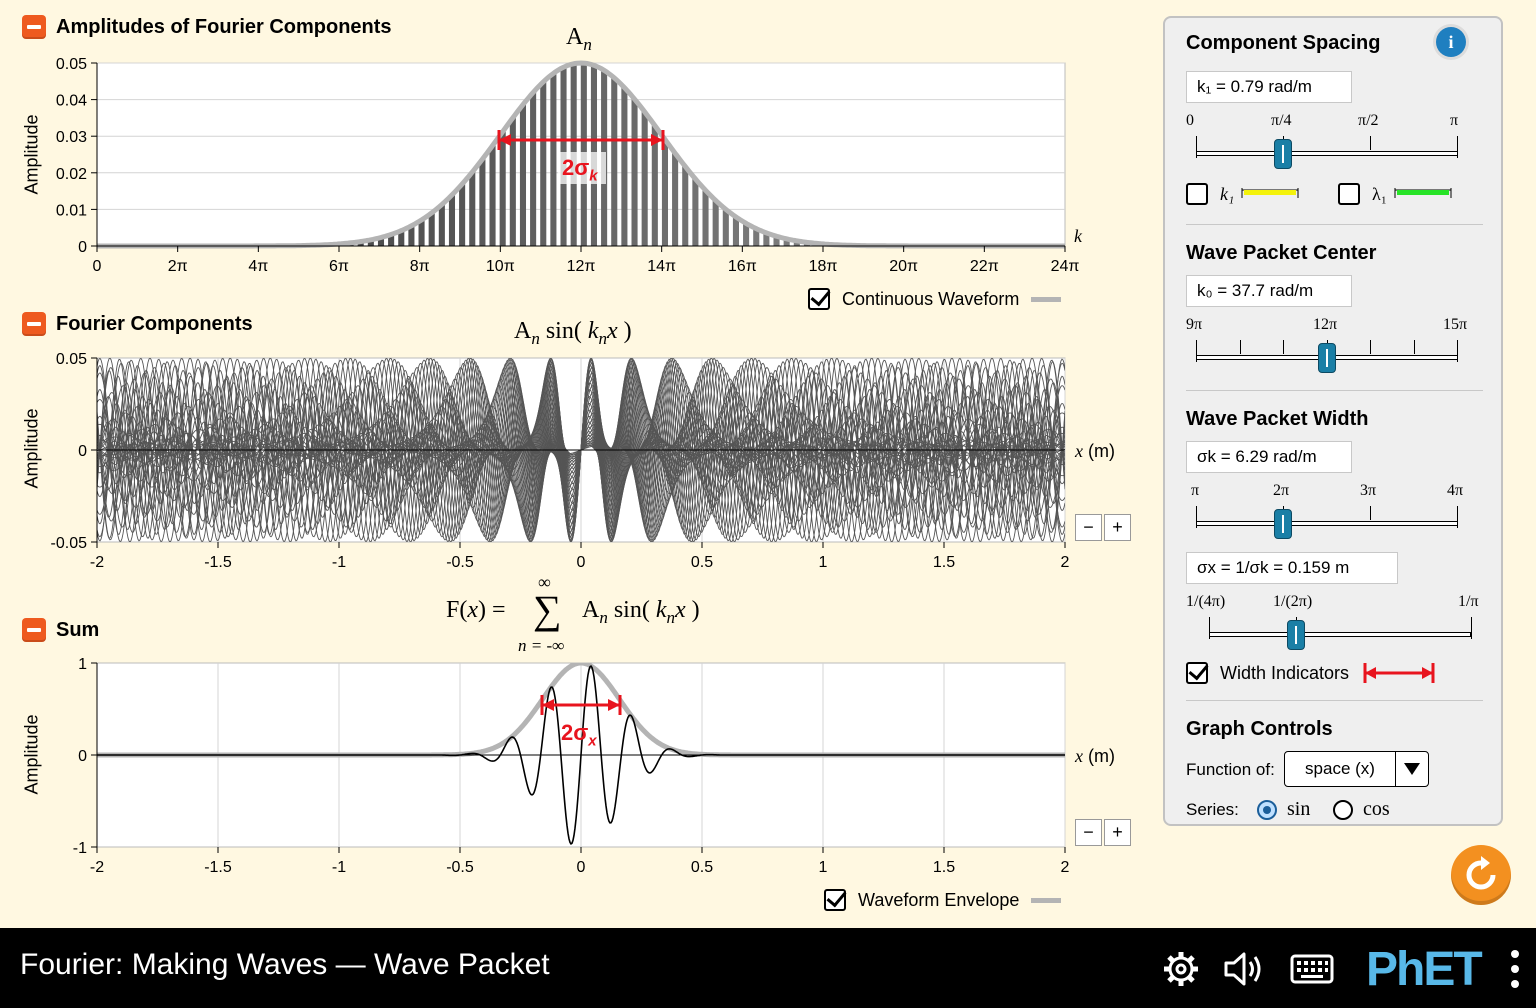  What do you see at coordinates (819, 299) in the screenshot?
I see `continuous-waveform-checkbox-box` at bounding box center [819, 299].